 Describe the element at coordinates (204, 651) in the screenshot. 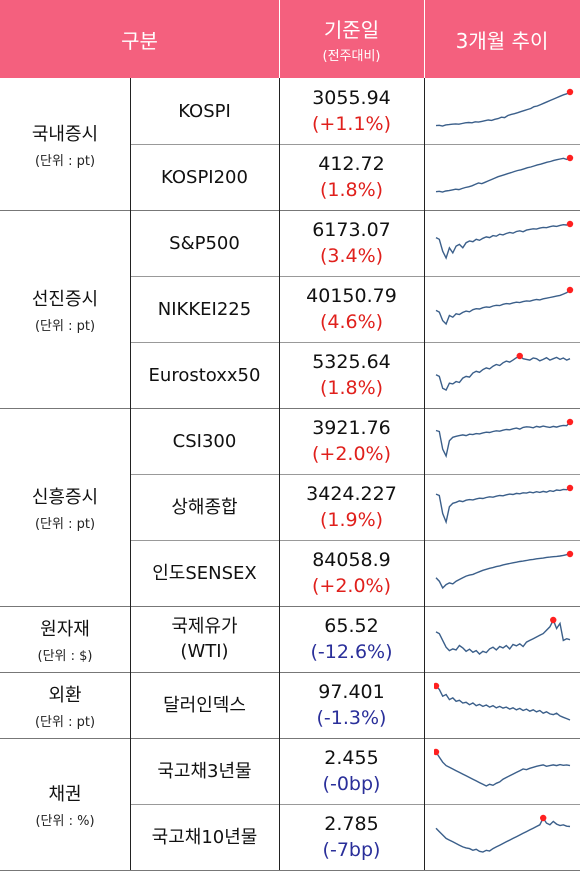

I see `index-name: (WTI)` at that location.